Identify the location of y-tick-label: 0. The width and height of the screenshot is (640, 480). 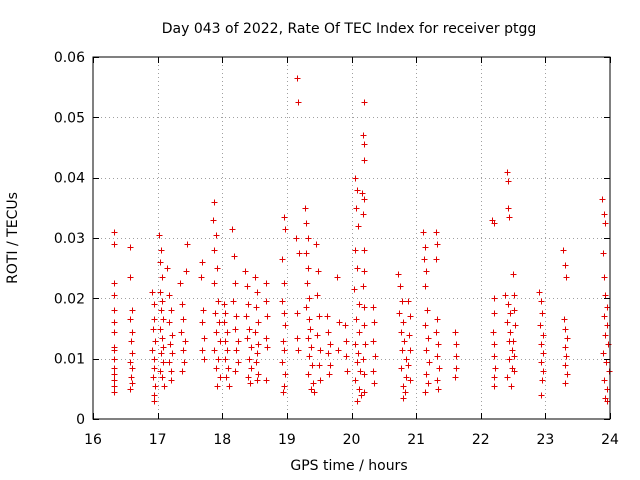
(80, 420).